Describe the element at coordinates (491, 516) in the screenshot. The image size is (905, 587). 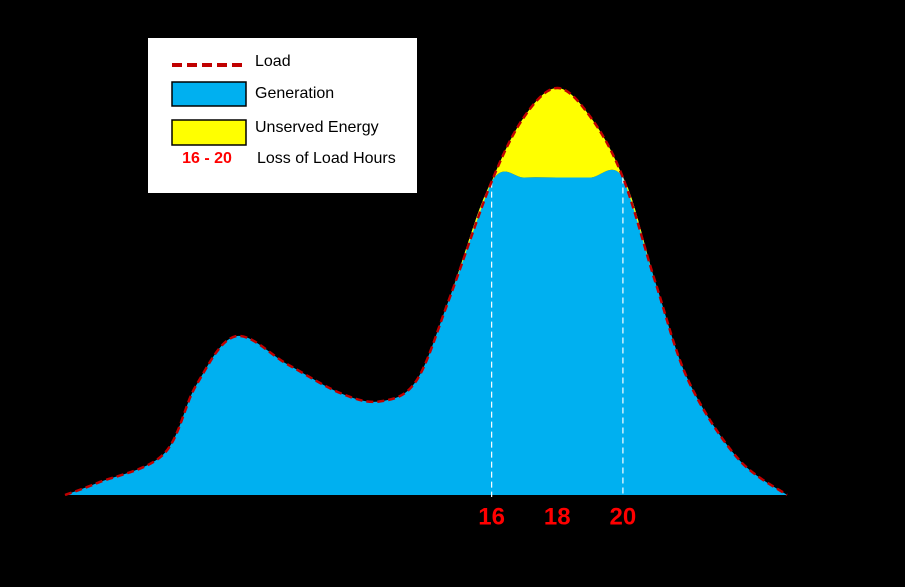
I see `x-tick-label: 16` at that location.